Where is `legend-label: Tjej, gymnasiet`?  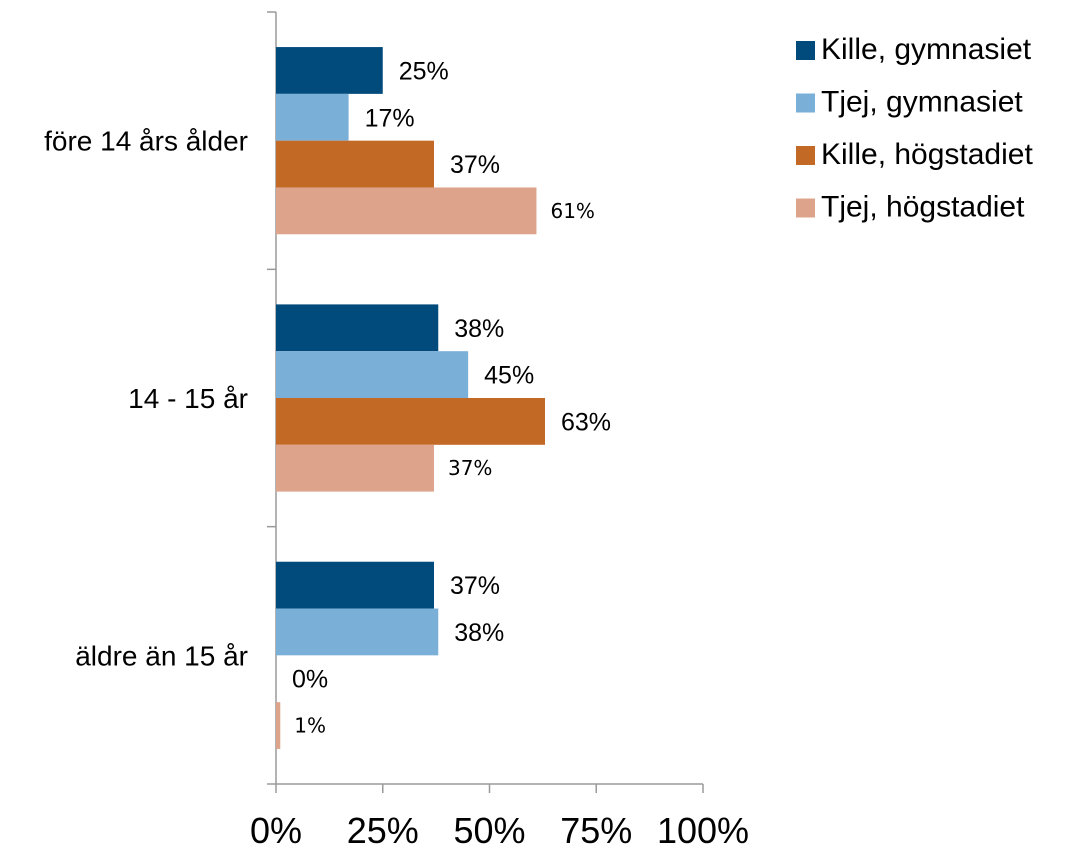
legend-label: Tjej, gymnasiet is located at coordinates (922, 102).